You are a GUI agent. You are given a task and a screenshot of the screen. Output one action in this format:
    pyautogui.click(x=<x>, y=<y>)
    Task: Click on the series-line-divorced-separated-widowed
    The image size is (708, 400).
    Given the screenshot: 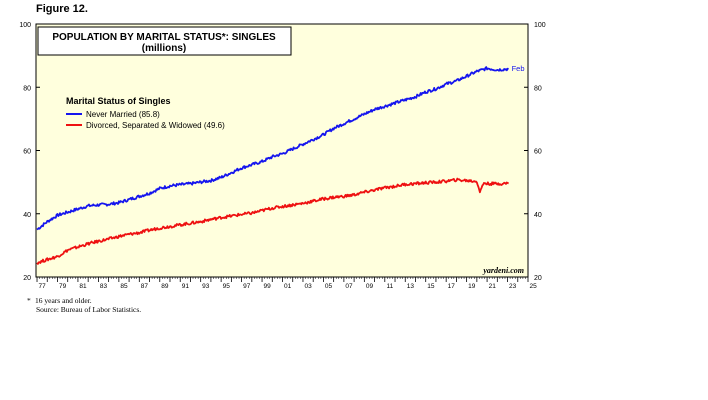 What is the action you would take?
    pyautogui.click(x=272, y=221)
    